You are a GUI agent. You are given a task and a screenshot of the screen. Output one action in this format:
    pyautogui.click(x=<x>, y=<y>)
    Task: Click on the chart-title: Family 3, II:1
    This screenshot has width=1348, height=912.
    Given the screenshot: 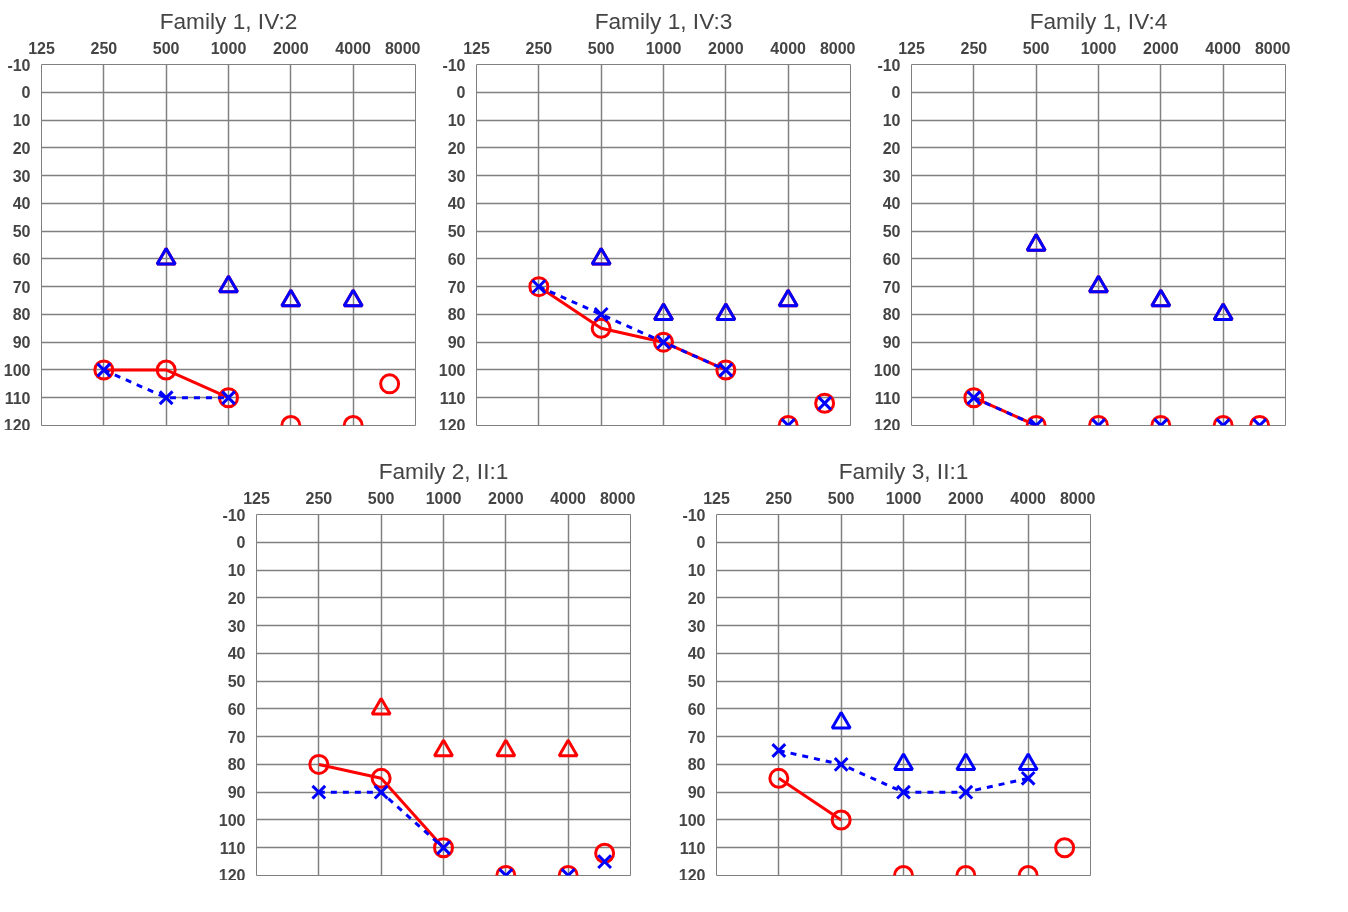 What is the action you would take?
    pyautogui.click(x=903, y=470)
    